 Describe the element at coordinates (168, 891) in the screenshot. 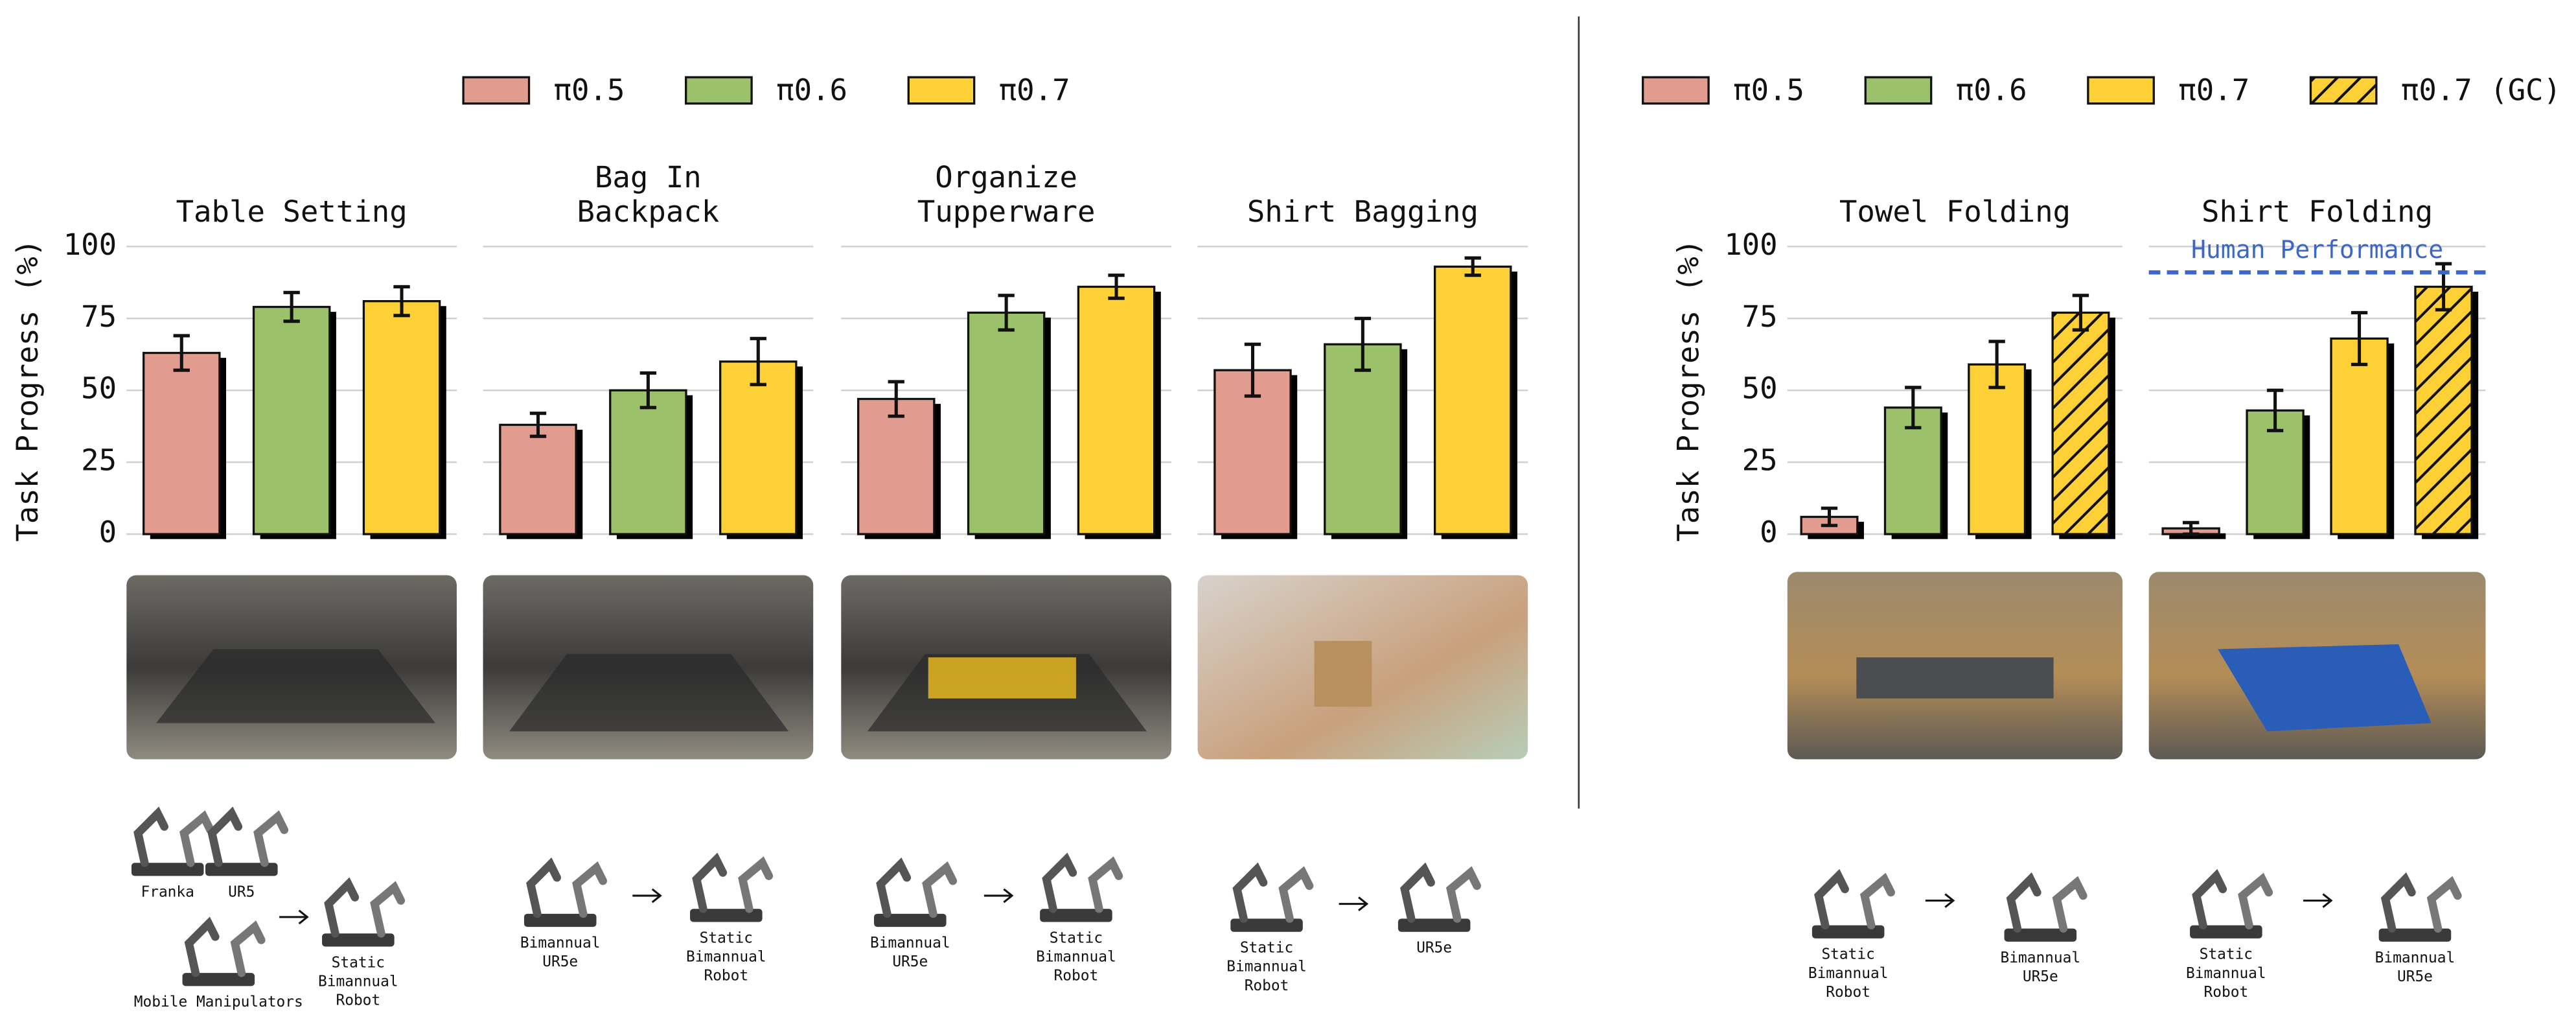

I see `embodiment-label: Franka` at that location.